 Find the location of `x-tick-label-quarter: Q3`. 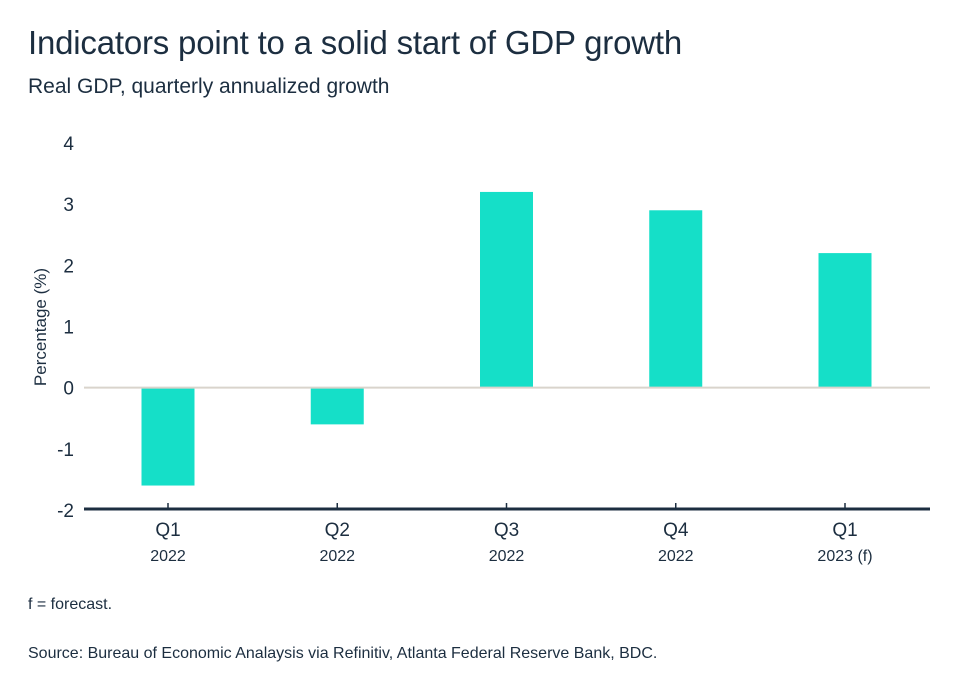

x-tick-label-quarter: Q3 is located at coordinates (506, 530).